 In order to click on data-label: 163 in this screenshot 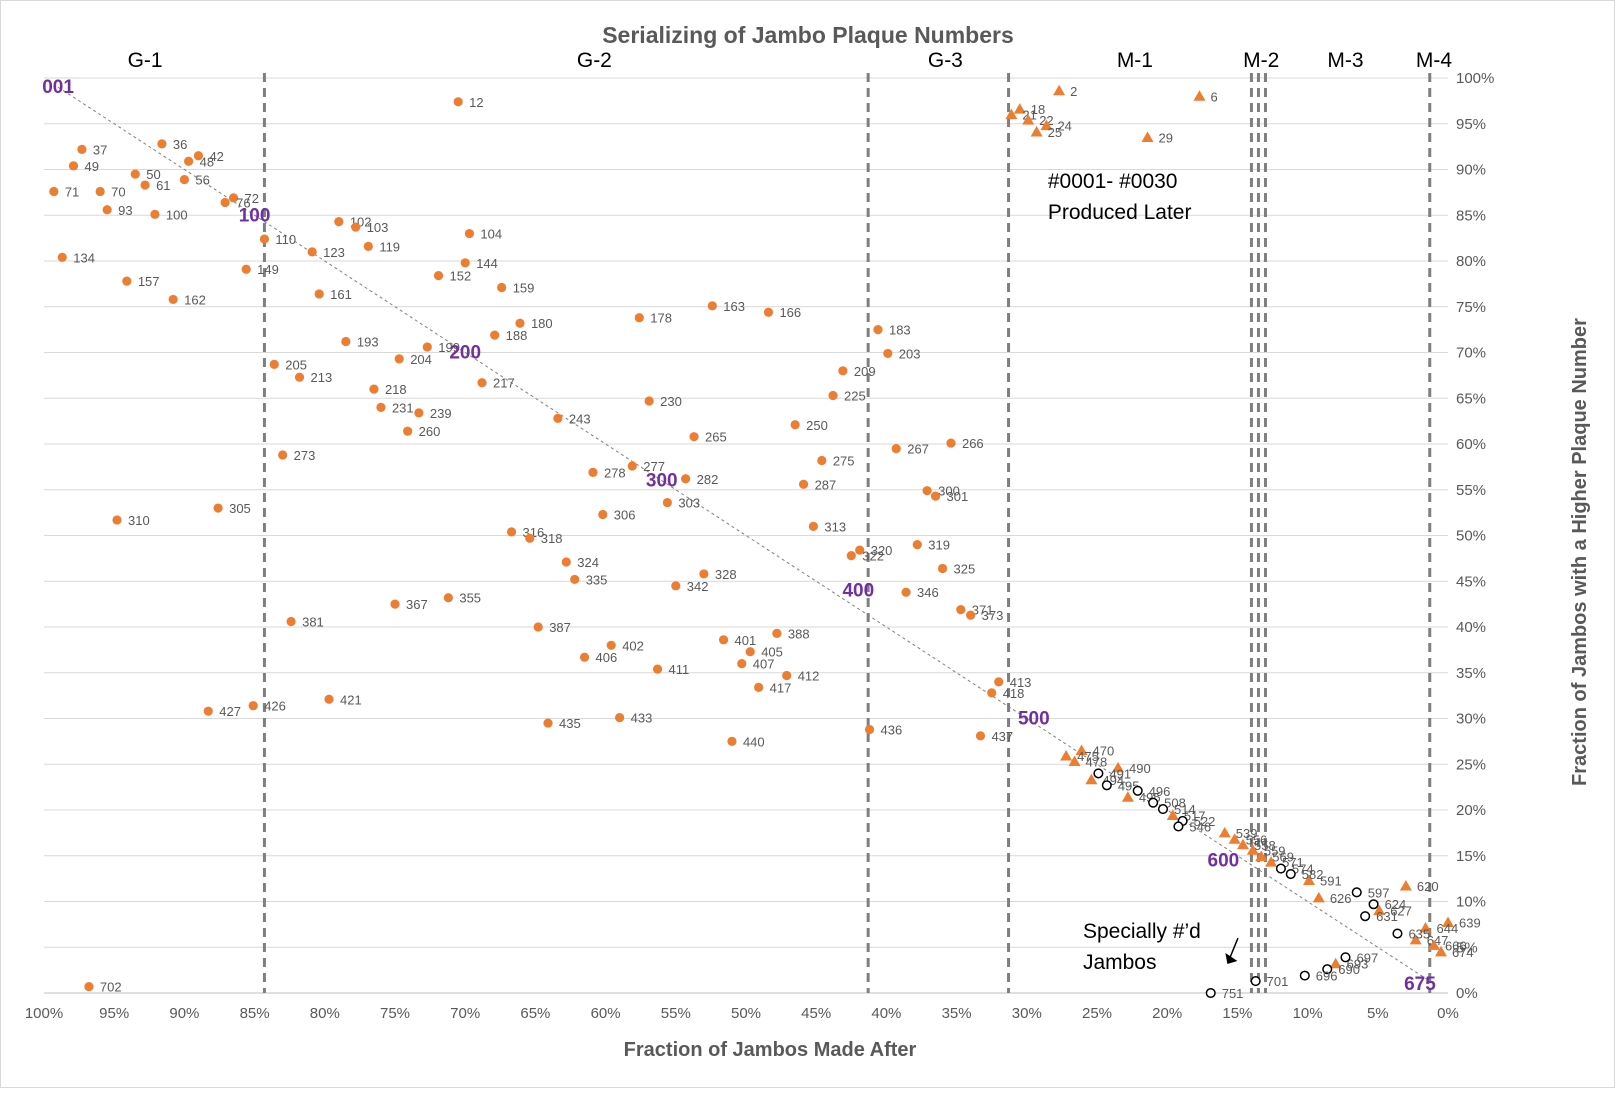, I will do `click(734, 306)`.